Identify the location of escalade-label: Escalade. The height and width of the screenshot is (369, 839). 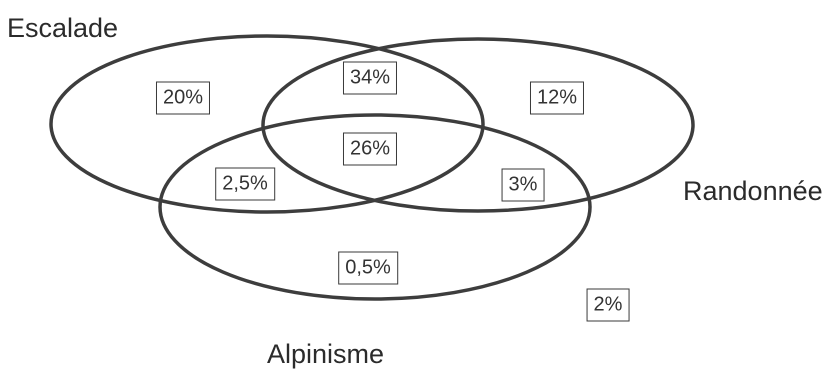
(63, 28).